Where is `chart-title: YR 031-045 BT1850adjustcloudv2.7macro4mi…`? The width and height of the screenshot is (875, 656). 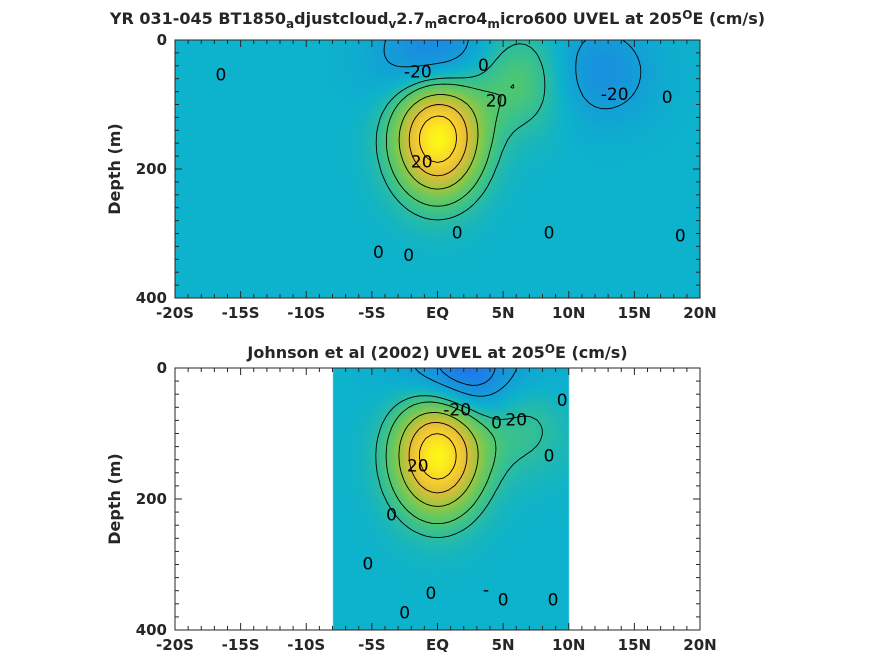 chart-title: YR 031-045 BT1850adjustcloudv2.7macro4mi… is located at coordinates (437, 19).